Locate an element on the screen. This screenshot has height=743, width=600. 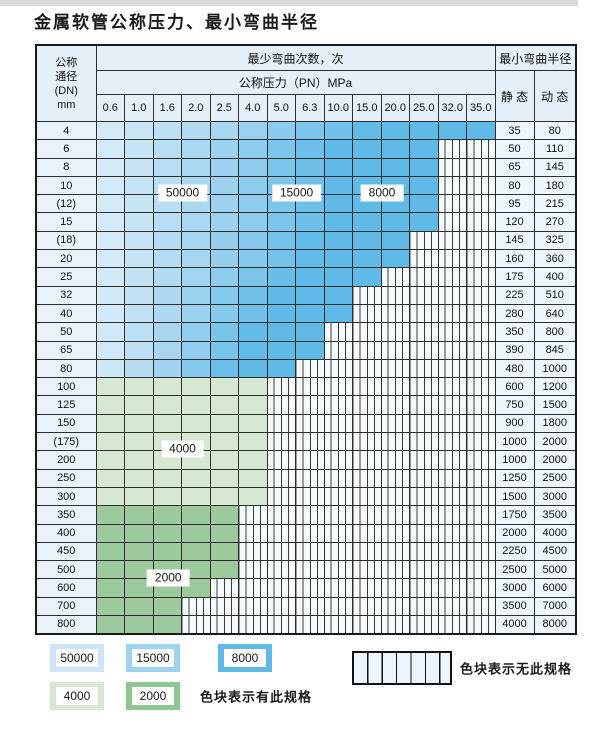
dn-cell: 300 is located at coordinates (66, 496).